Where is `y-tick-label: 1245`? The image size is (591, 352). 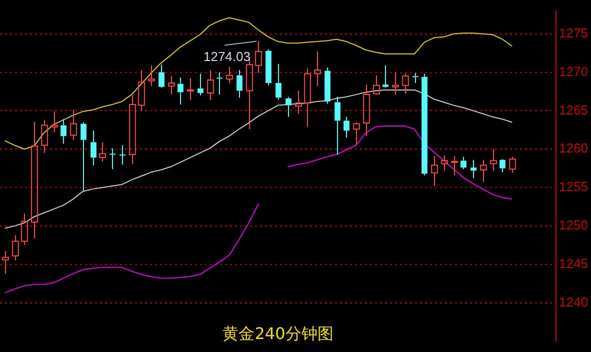 y-tick-label: 1245 is located at coordinates (573, 263).